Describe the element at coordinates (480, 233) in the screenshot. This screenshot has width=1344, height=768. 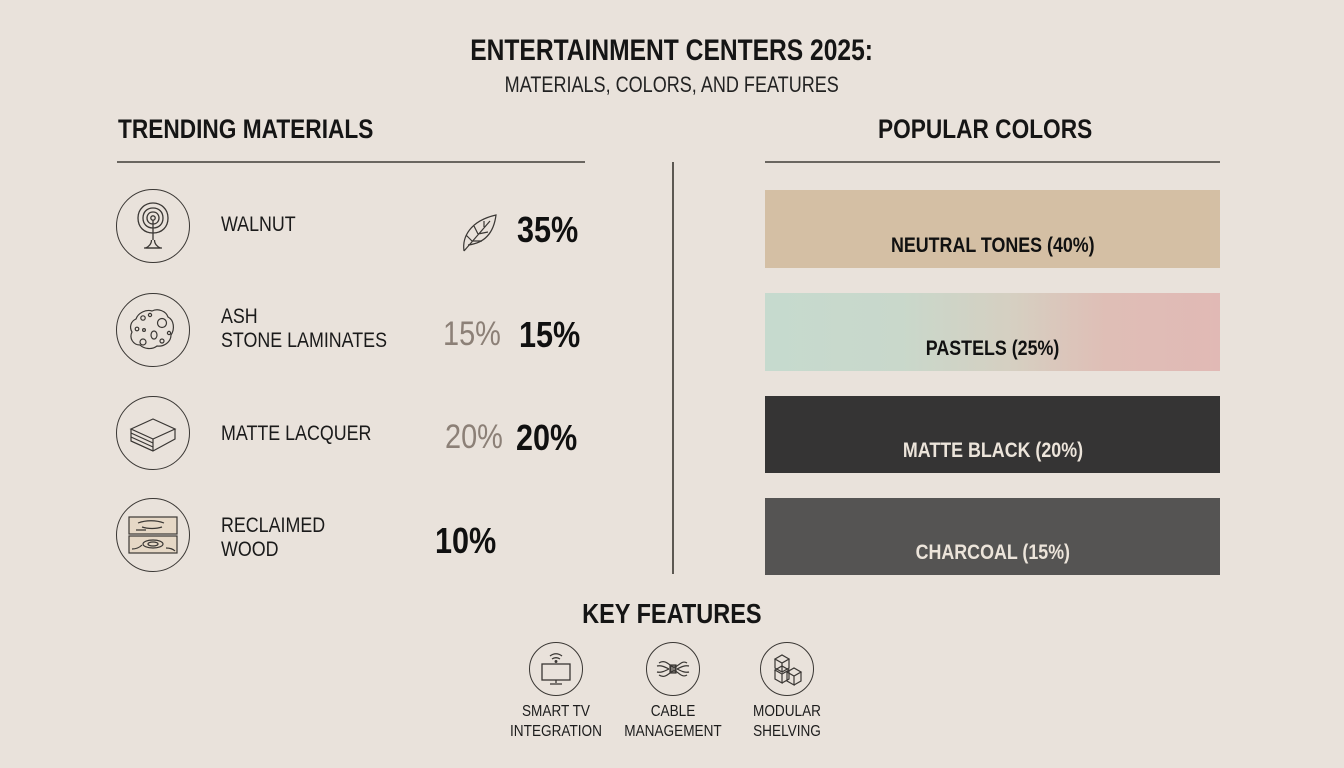
I see `leaf-icon` at that location.